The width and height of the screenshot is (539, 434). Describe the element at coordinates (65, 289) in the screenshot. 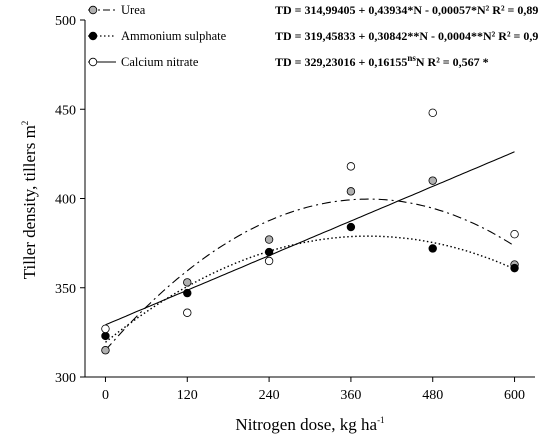

I see `y-tick-label: 350` at that location.